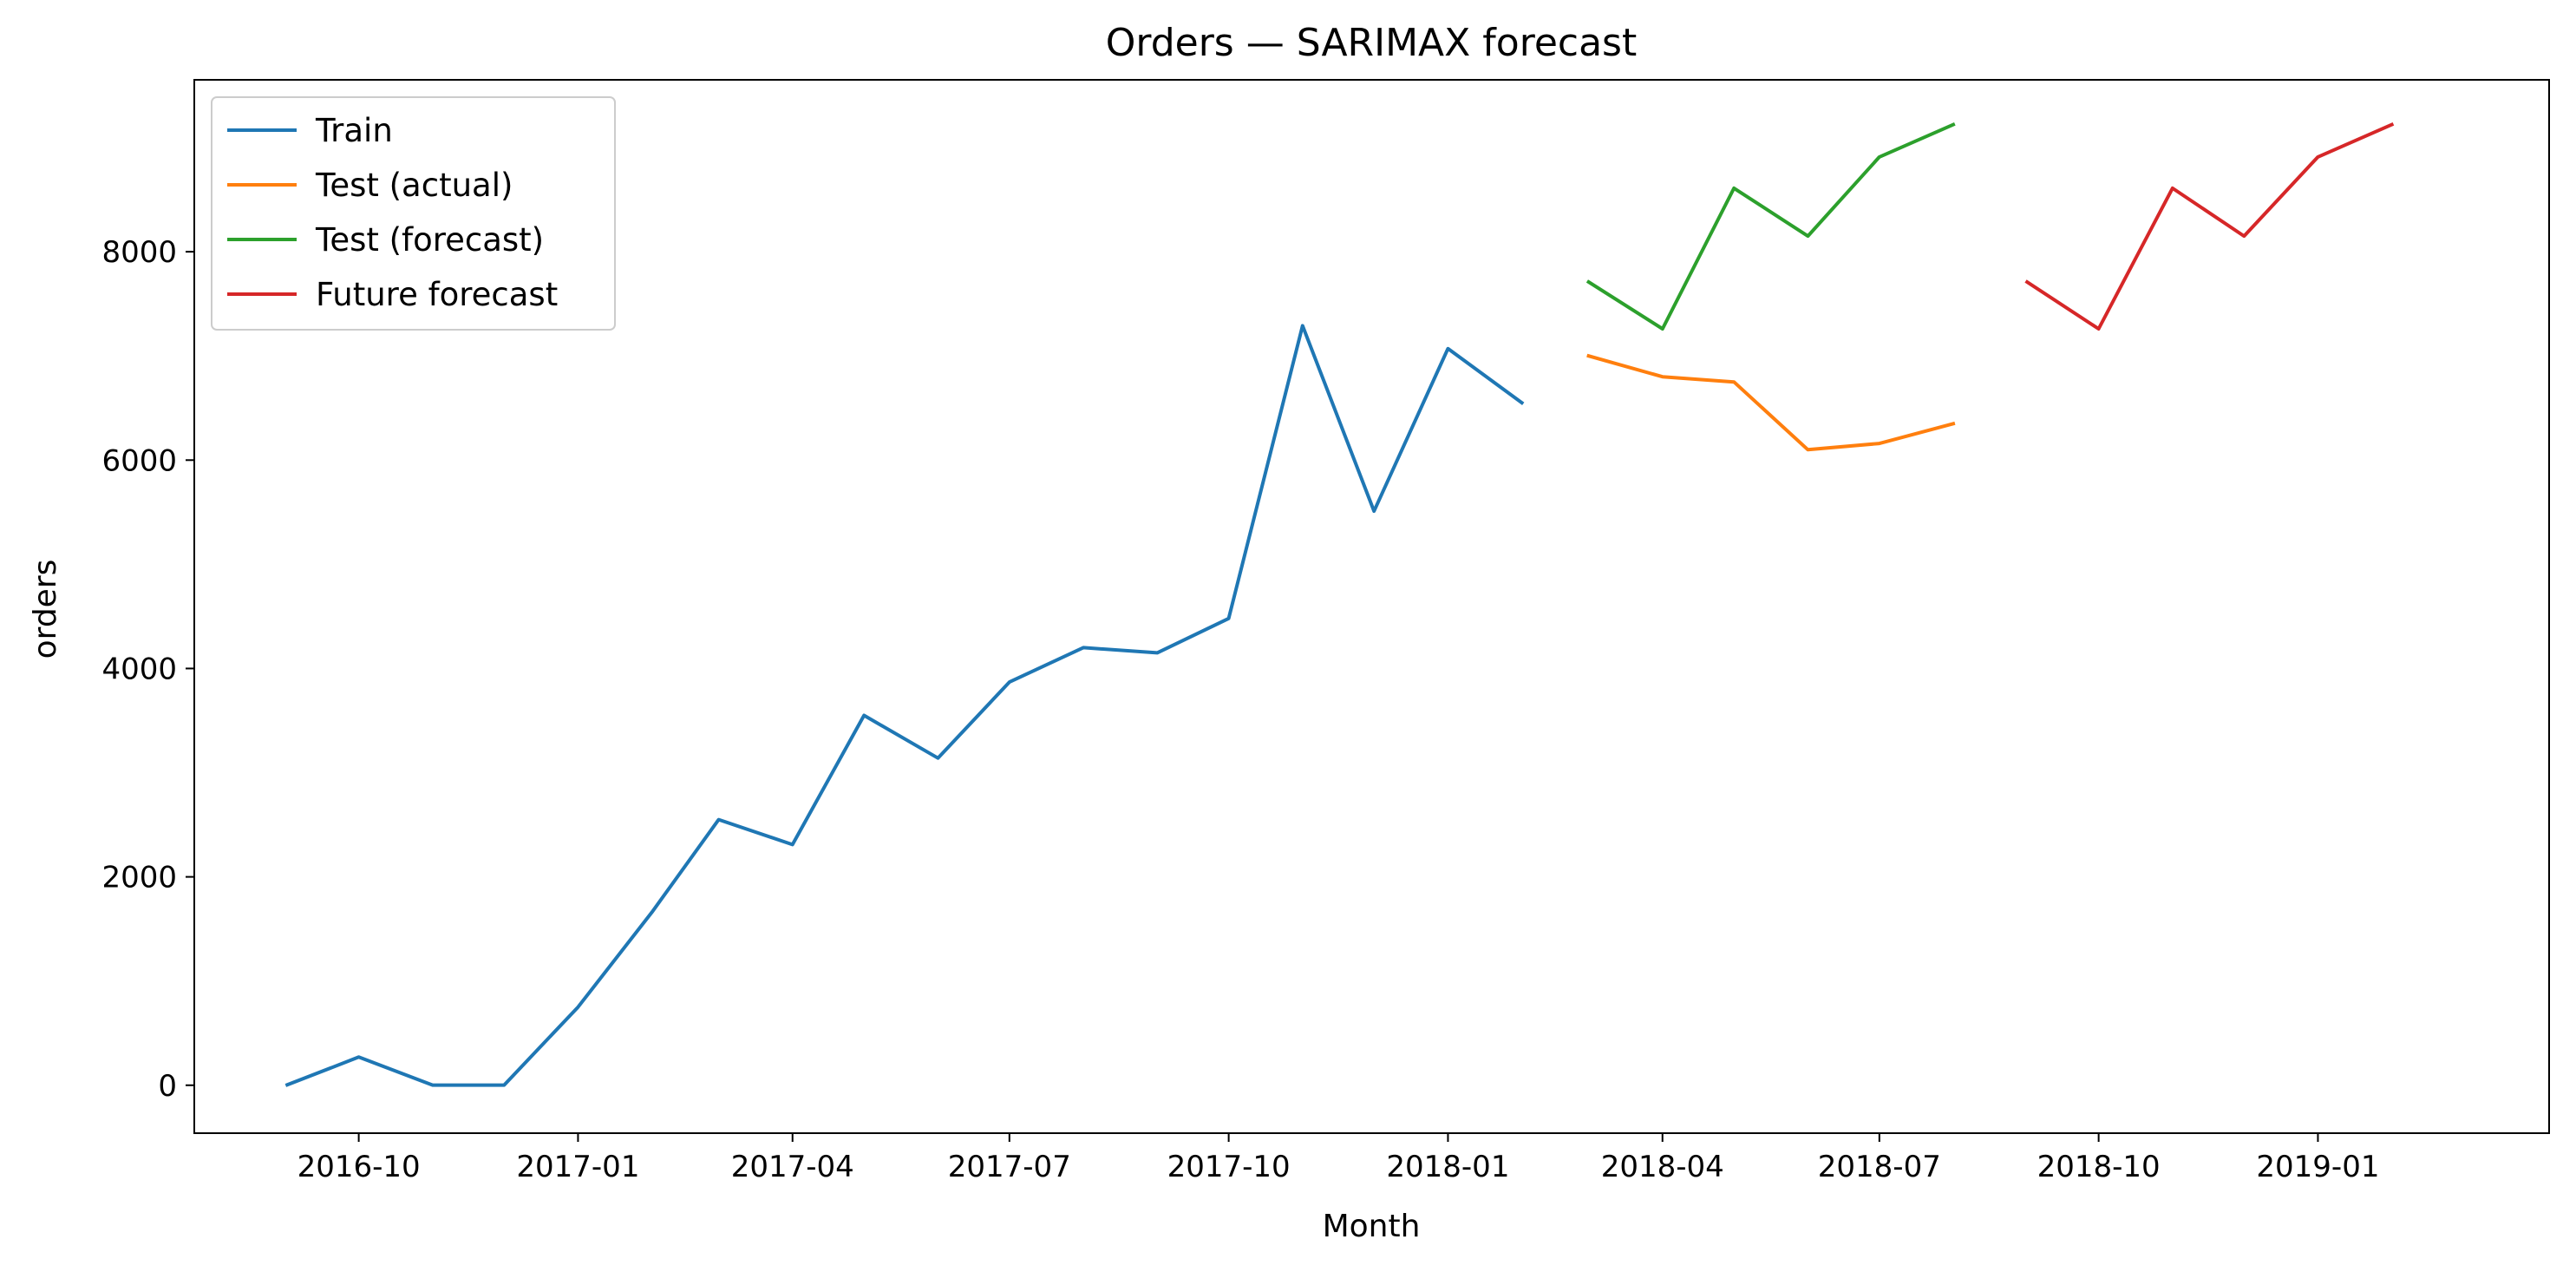 This screenshot has width=2576, height=1272. Describe the element at coordinates (2317, 1167) in the screenshot. I see `x-tick-label: 2019-01` at that location.